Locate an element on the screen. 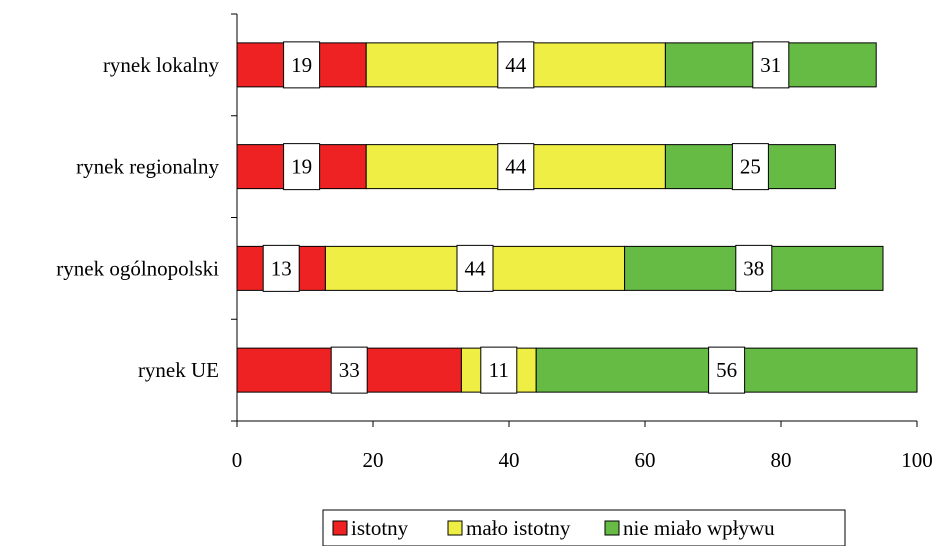 Image resolution: width=936 pixels, height=551 pixels. data-label: 56 is located at coordinates (726, 370).